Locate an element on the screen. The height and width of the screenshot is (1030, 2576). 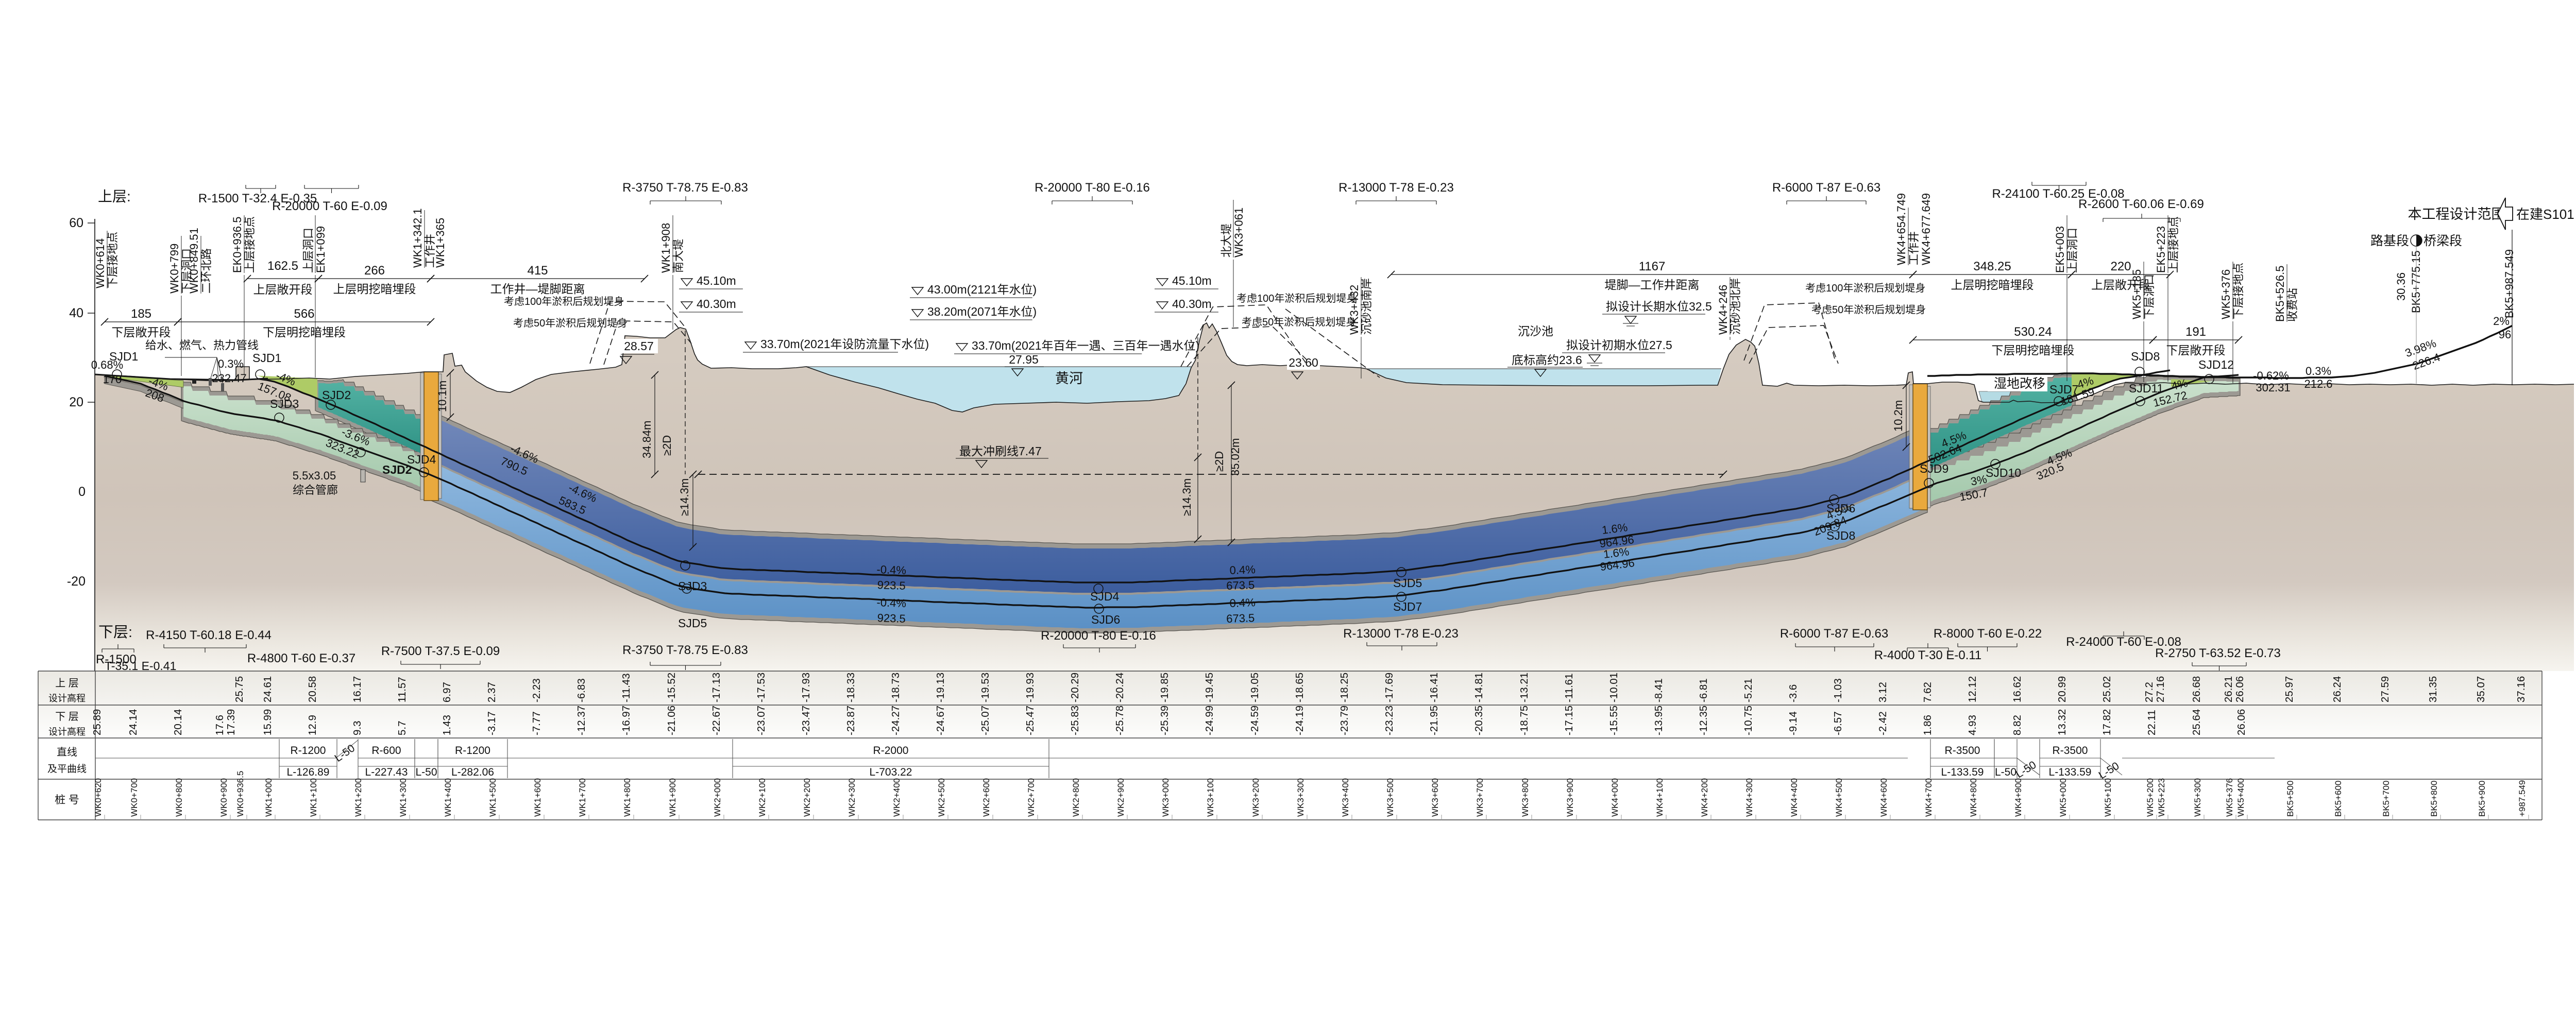
svg-text: SJD11 is located at coordinates (2146, 388).